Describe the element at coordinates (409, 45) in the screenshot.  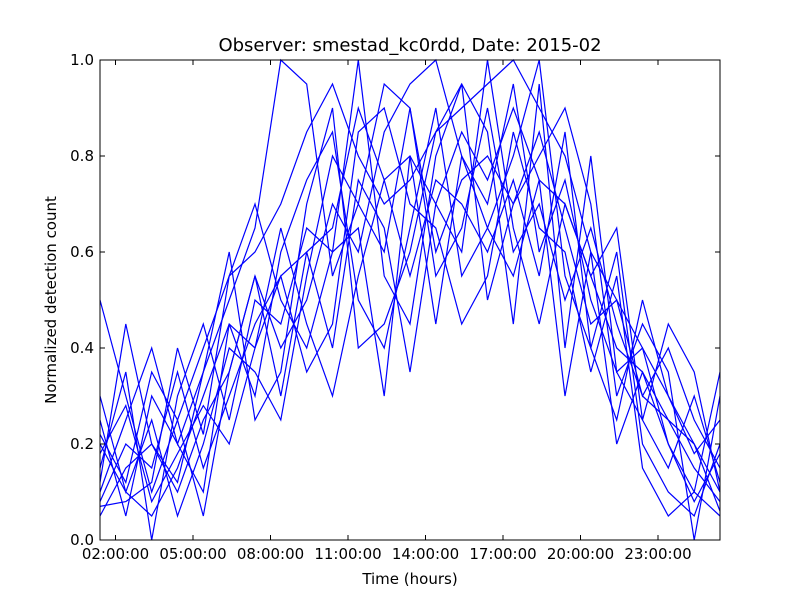
I see `chart-title: Observer: smestad_kc0rdd, Date: 2015-02` at that location.